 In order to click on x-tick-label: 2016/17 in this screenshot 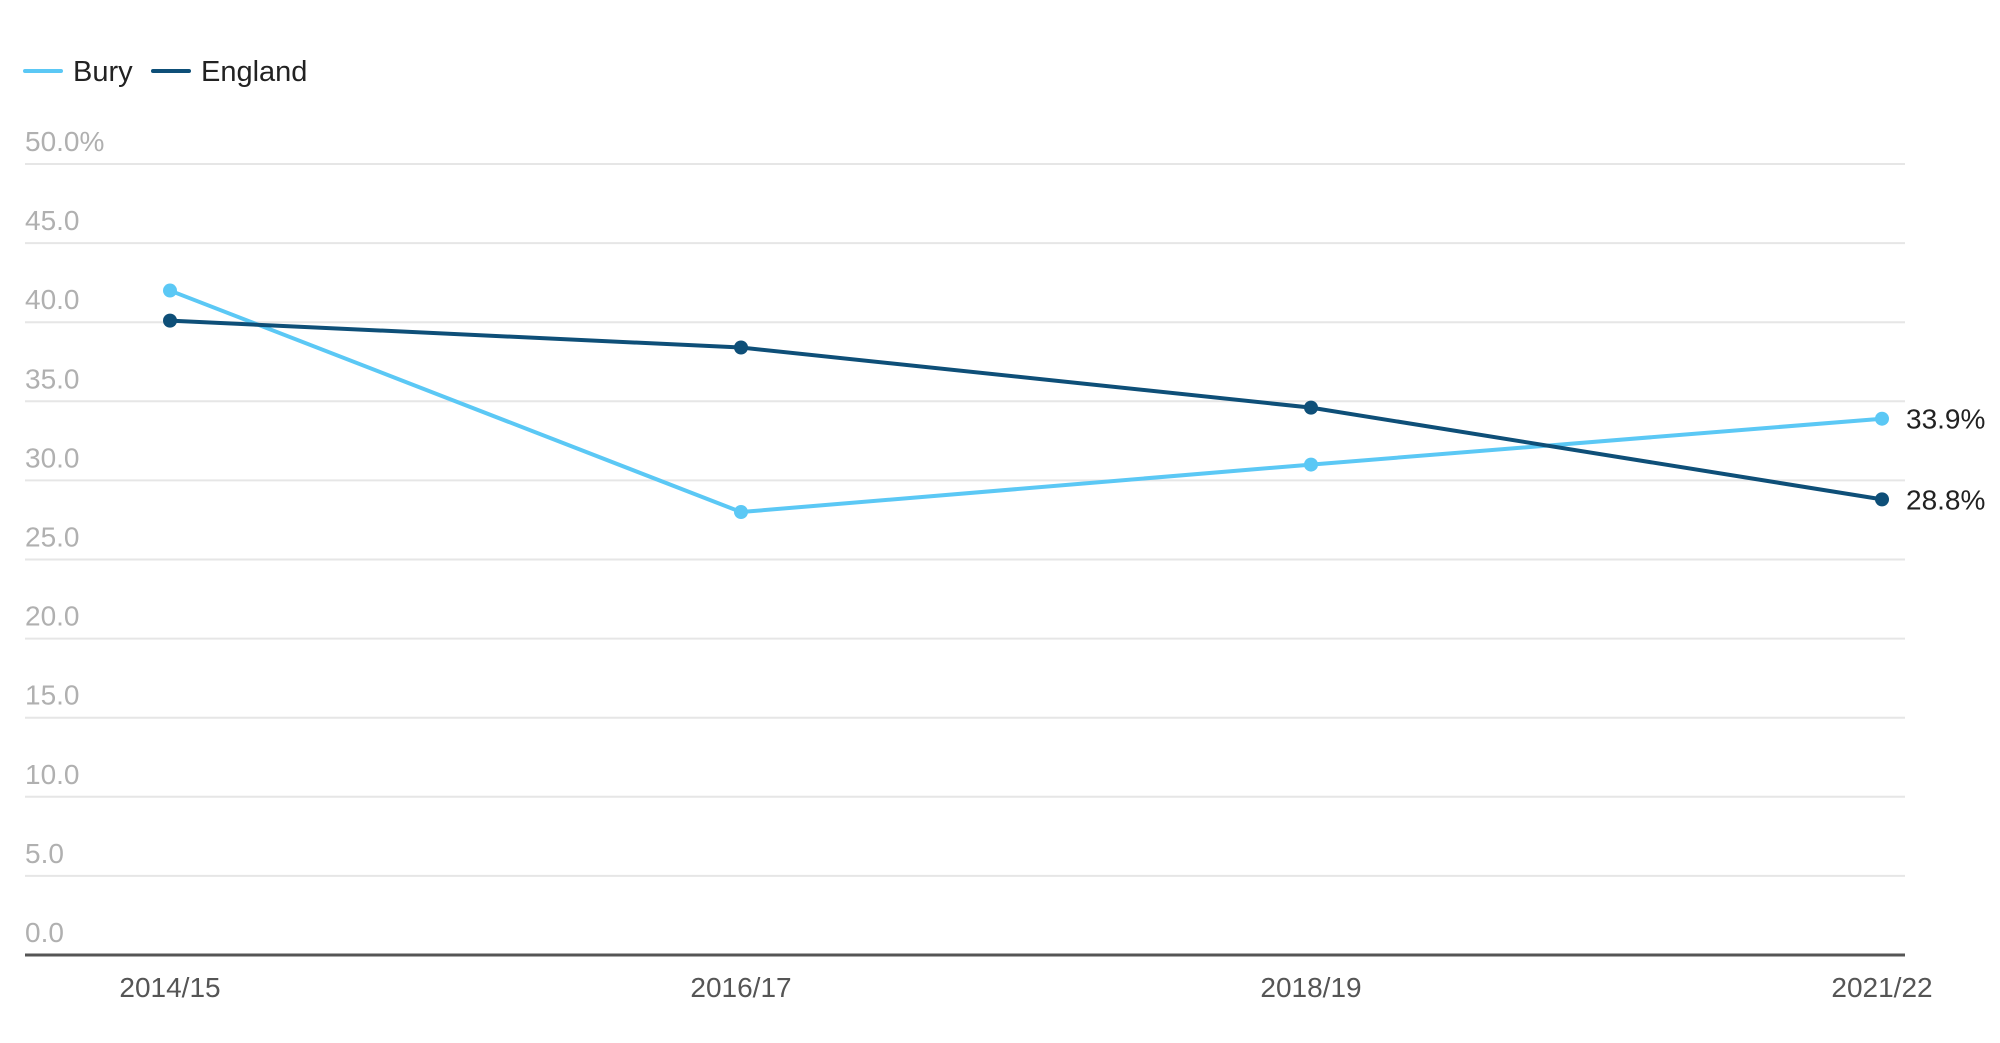, I will do `click(740, 987)`.